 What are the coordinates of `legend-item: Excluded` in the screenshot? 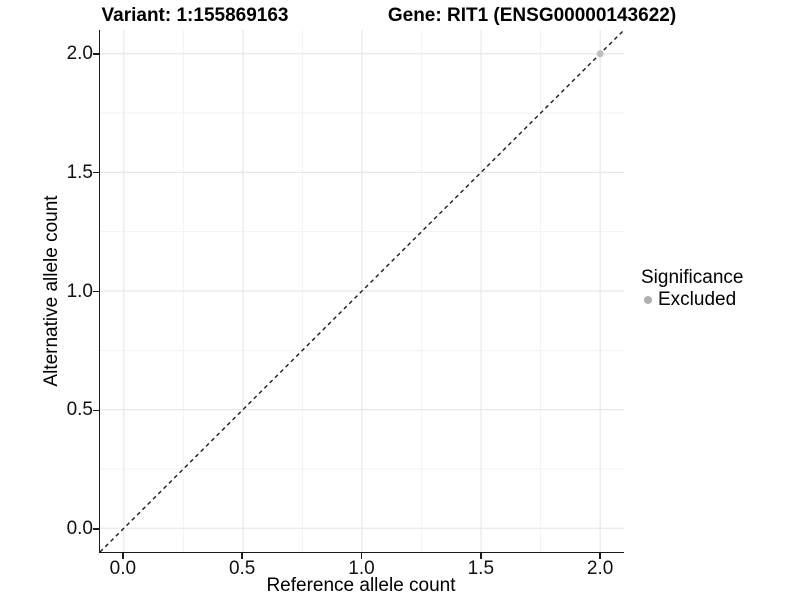 It's located at (692, 300).